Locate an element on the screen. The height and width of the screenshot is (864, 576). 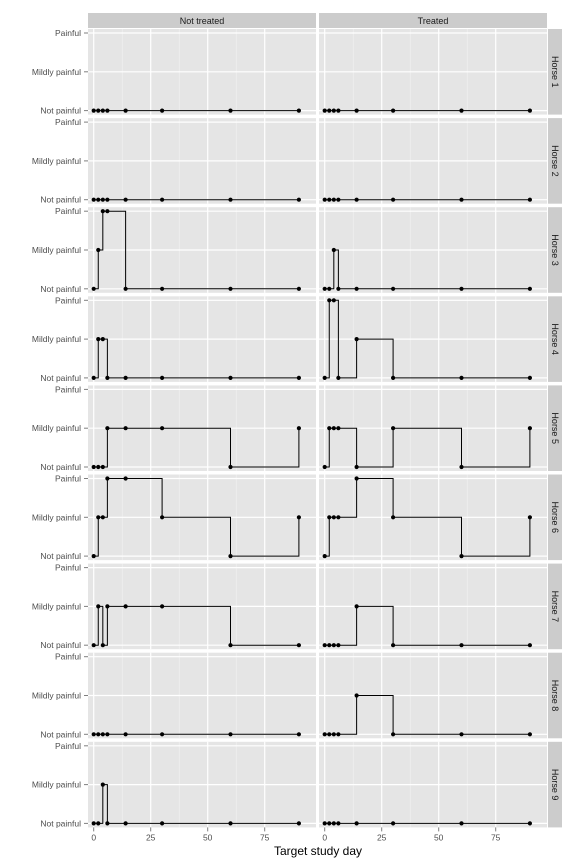
panel-horse-6-treated is located at coordinates (433, 517).